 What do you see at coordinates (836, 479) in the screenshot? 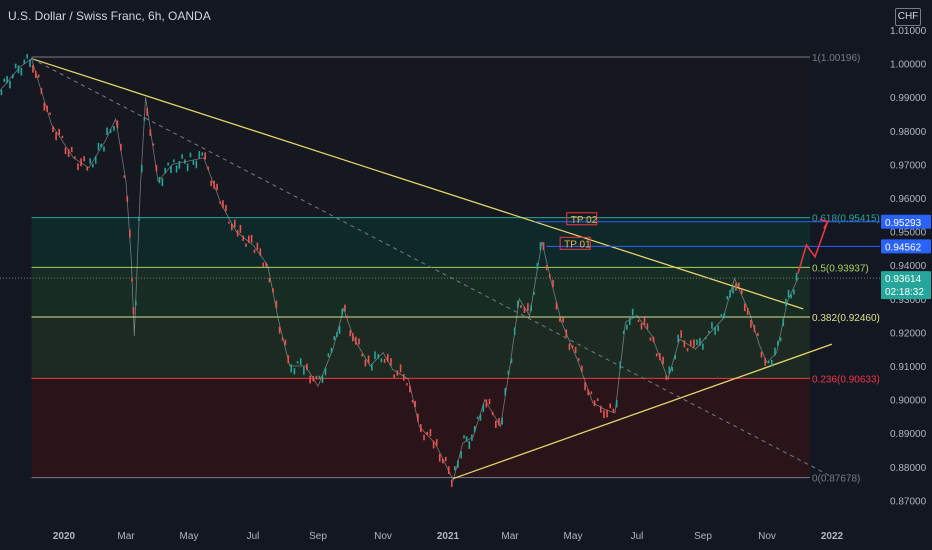
I see `fib-level-label: 0(0.87678)` at bounding box center [836, 479].